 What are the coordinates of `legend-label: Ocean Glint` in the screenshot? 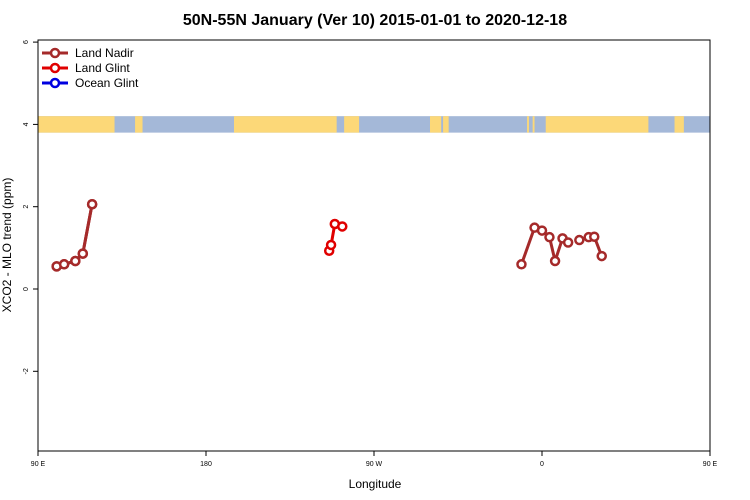 It's located at (107, 83).